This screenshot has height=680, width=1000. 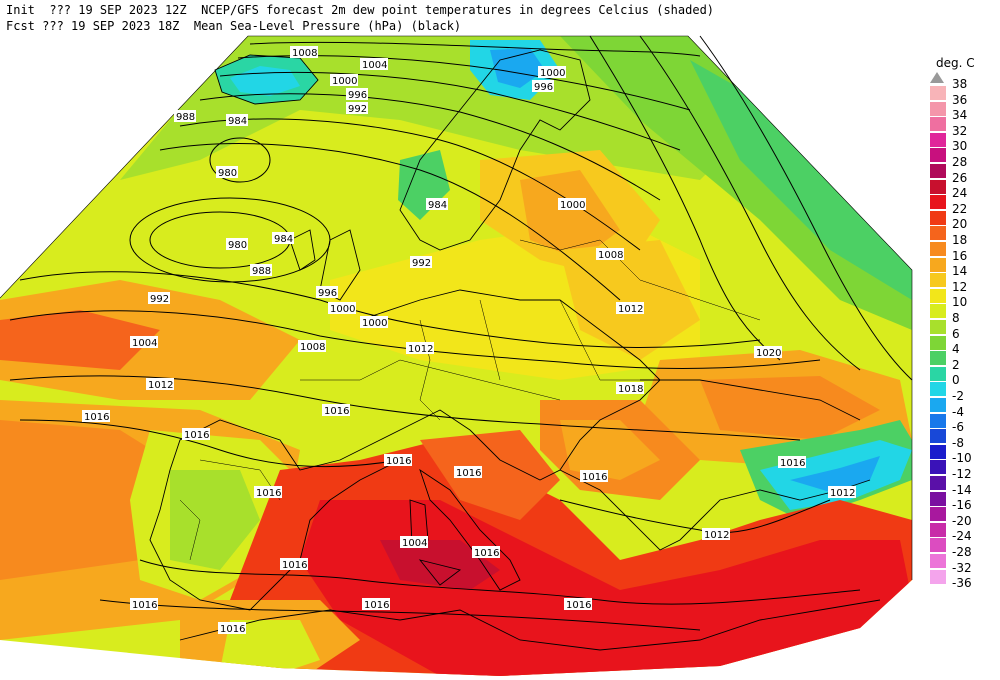 What do you see at coordinates (312, 347) in the screenshot?
I see `svg-text: 1008` at bounding box center [312, 347].